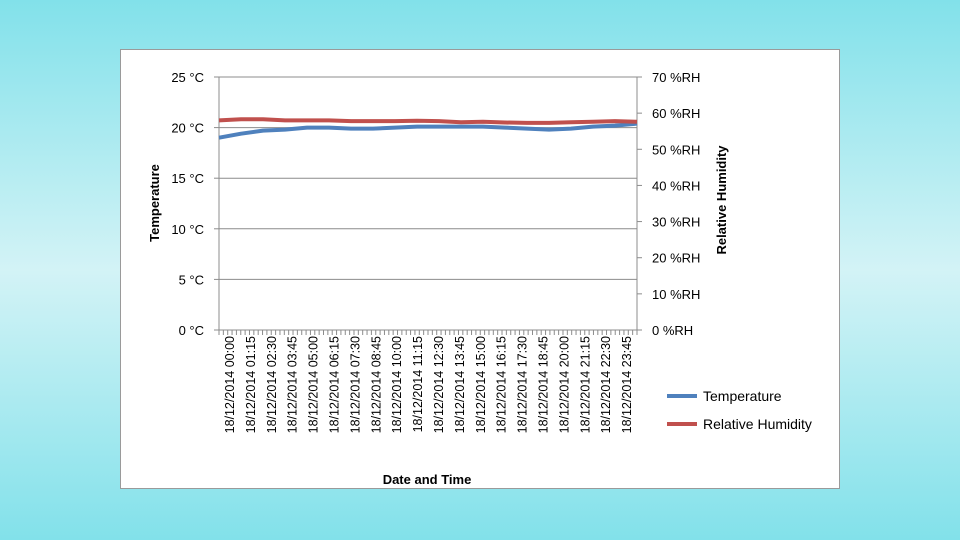  Describe the element at coordinates (606, 384) in the screenshot. I see `x-tick-label: 18/12/2014 22:30` at that location.